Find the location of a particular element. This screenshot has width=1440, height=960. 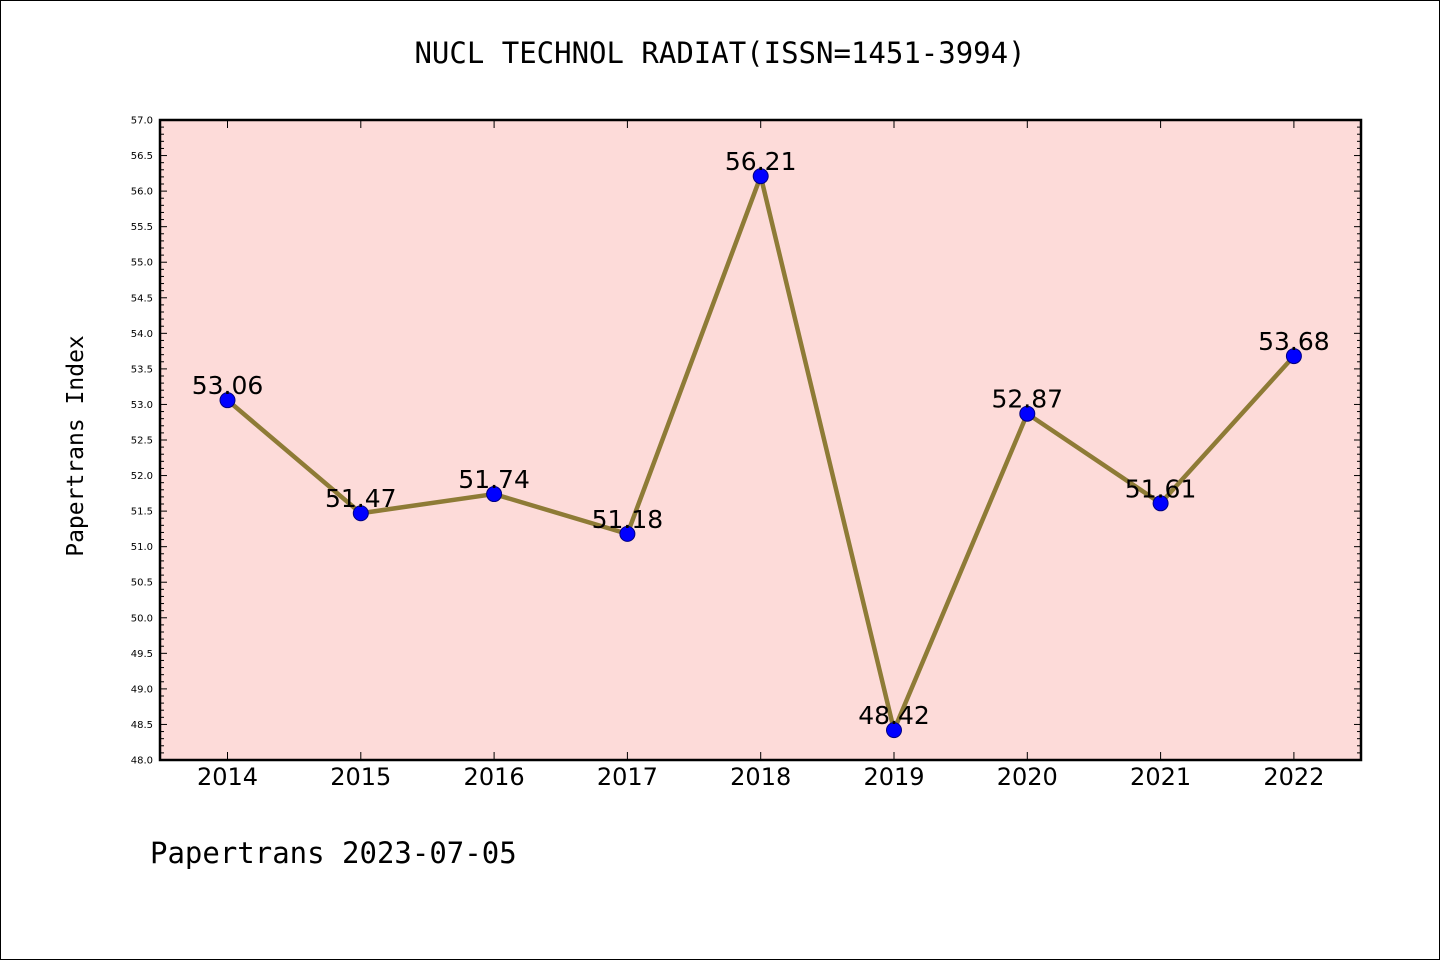

x-tick-label: 2014 is located at coordinates (227, 777).